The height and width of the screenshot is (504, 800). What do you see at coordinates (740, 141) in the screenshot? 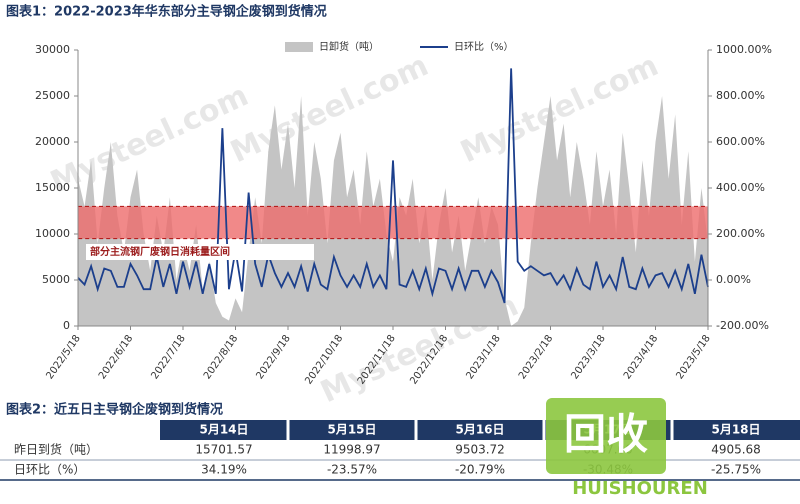
I see `y2-tick-label: 600.00%` at bounding box center [740, 141].